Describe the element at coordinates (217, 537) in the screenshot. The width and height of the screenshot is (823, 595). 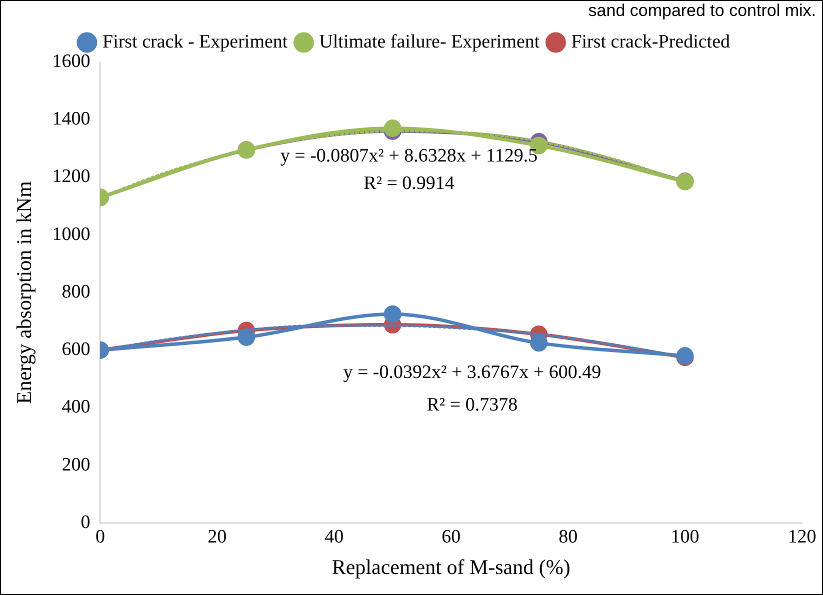
I see `x-tick-label: 20` at that location.